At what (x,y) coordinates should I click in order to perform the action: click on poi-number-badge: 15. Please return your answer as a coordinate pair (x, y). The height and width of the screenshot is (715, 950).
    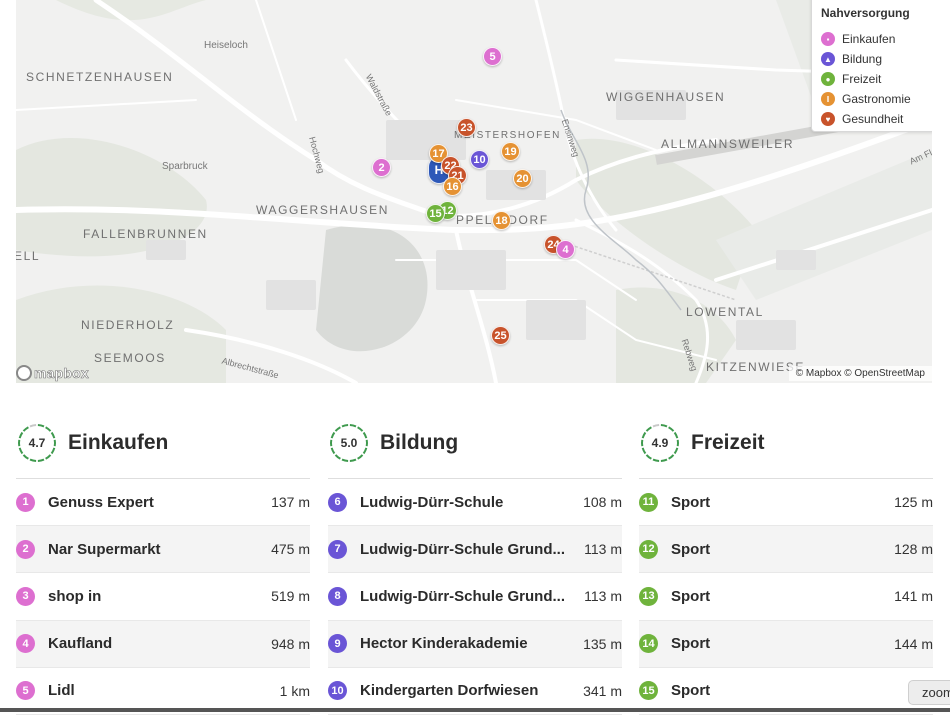
    Looking at the image, I should click on (648, 690).